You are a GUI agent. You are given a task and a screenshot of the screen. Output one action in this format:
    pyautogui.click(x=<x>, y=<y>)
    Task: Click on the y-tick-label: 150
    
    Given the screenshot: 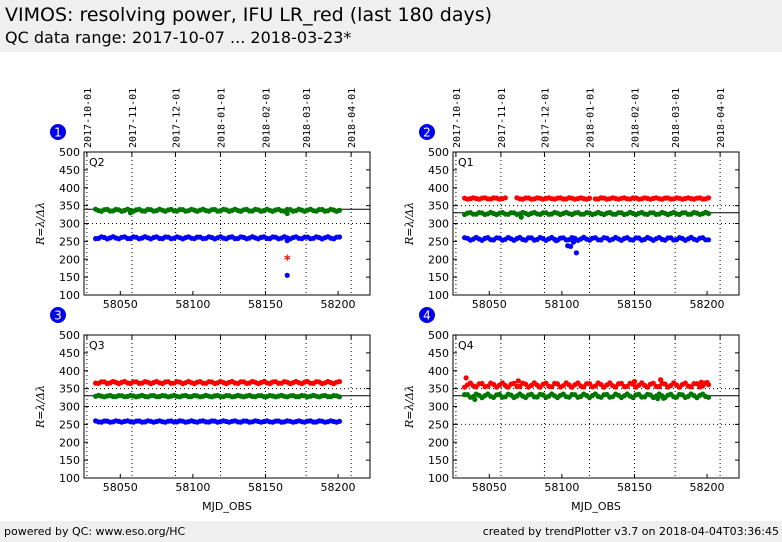 What is the action you would take?
    pyautogui.click(x=69, y=277)
    